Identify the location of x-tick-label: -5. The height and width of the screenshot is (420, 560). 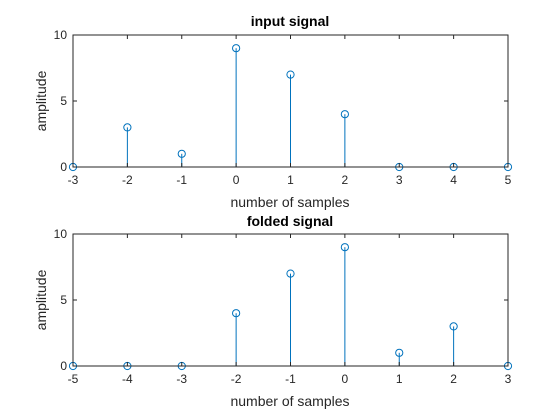
(73, 379).